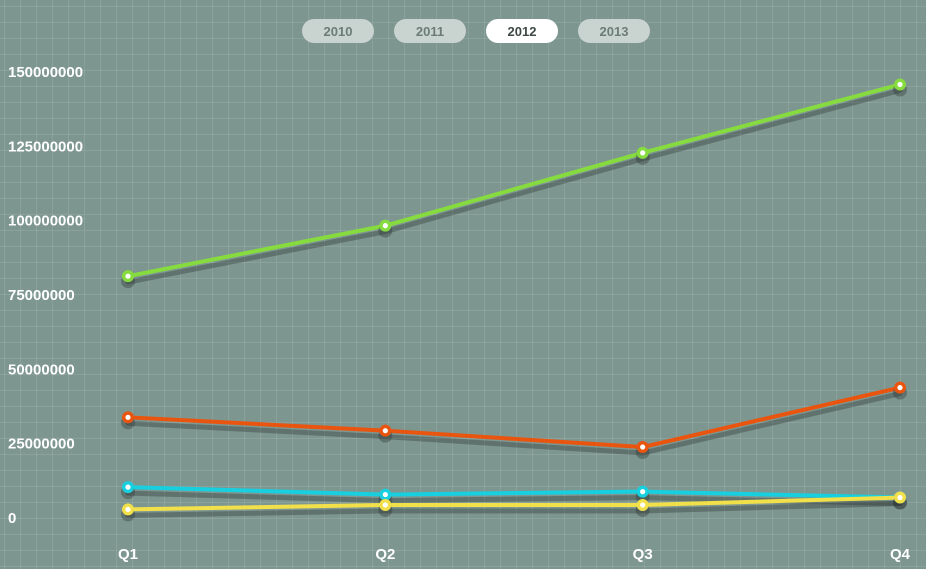 Image resolution: width=926 pixels, height=569 pixels. What do you see at coordinates (41, 369) in the screenshot?
I see `y-tick-label: 50000000` at bounding box center [41, 369].